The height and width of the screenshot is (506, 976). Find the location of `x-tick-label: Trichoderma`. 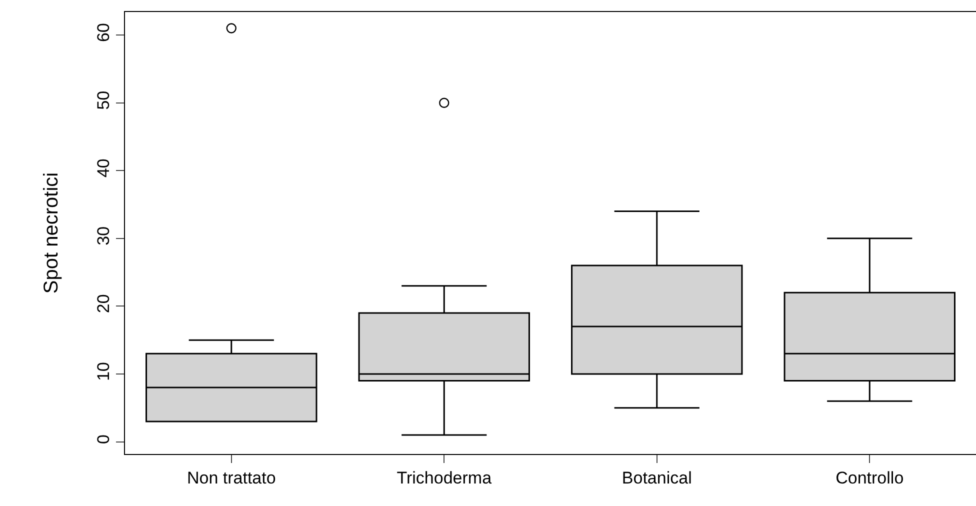

x-tick-label: Trichoderma is located at coordinates (444, 478).